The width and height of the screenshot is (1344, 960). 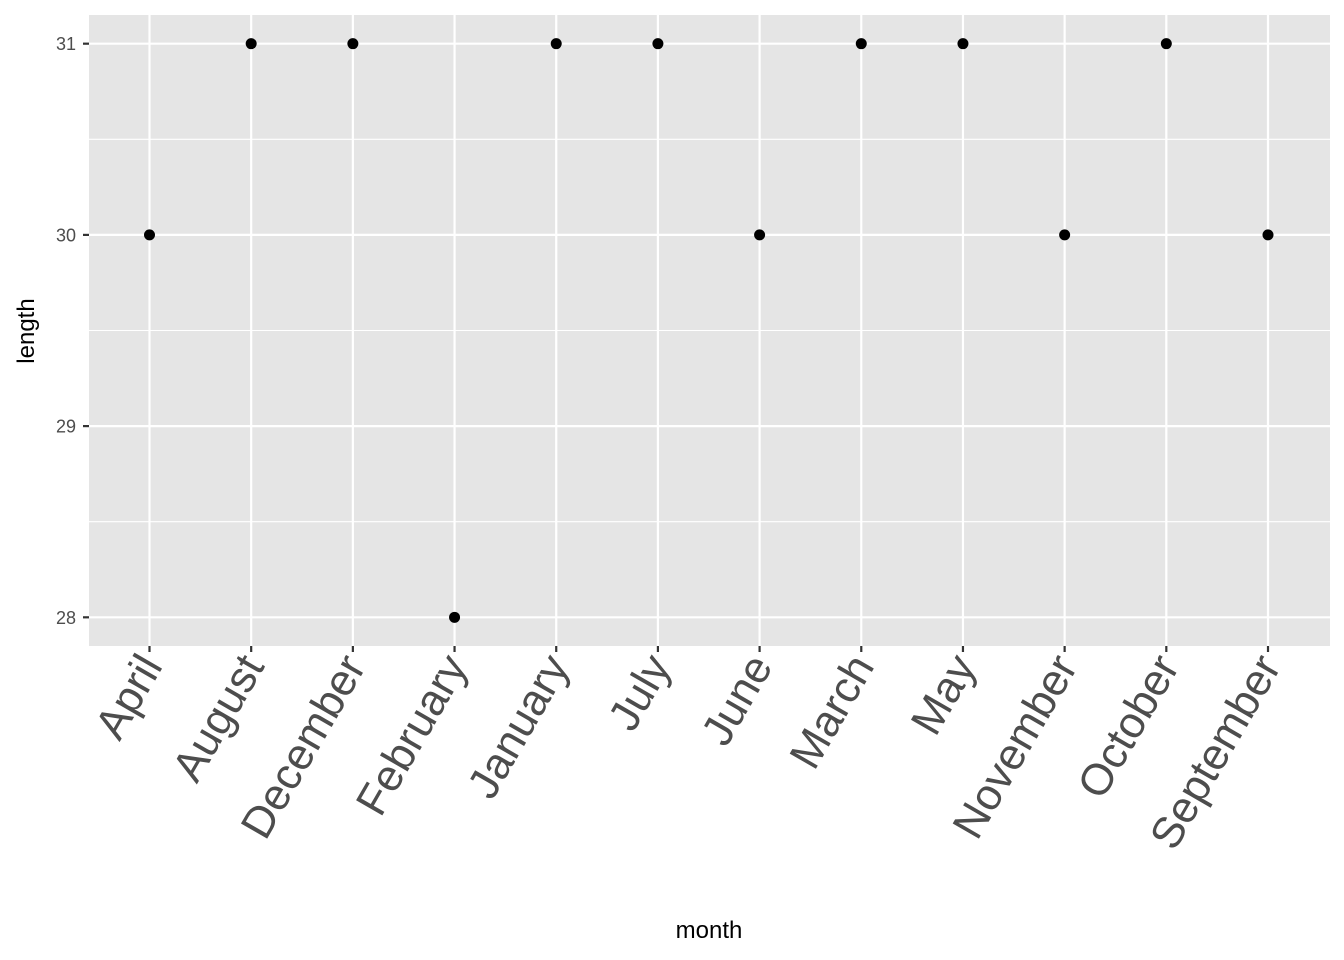 I want to click on y-axis-title: length, so click(x=26, y=330).